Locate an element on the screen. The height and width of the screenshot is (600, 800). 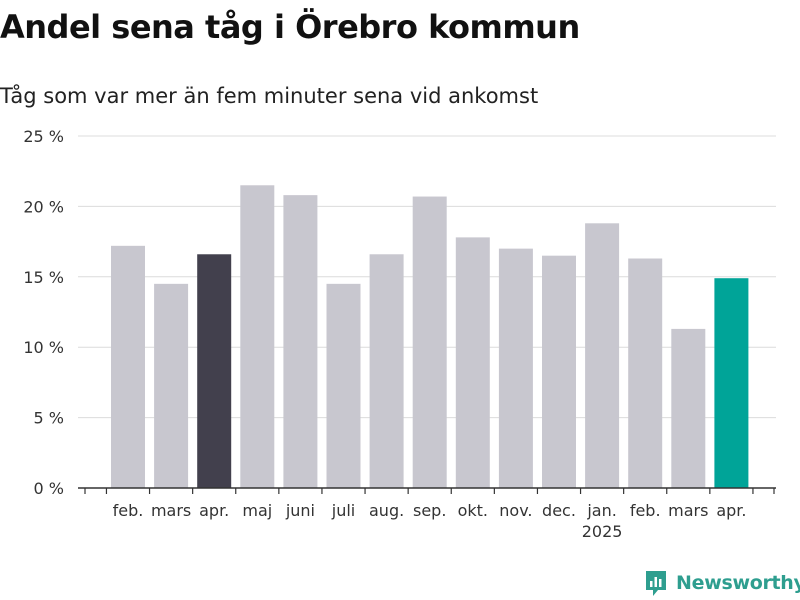
x-tick-label: dec. is located at coordinates (559, 510).